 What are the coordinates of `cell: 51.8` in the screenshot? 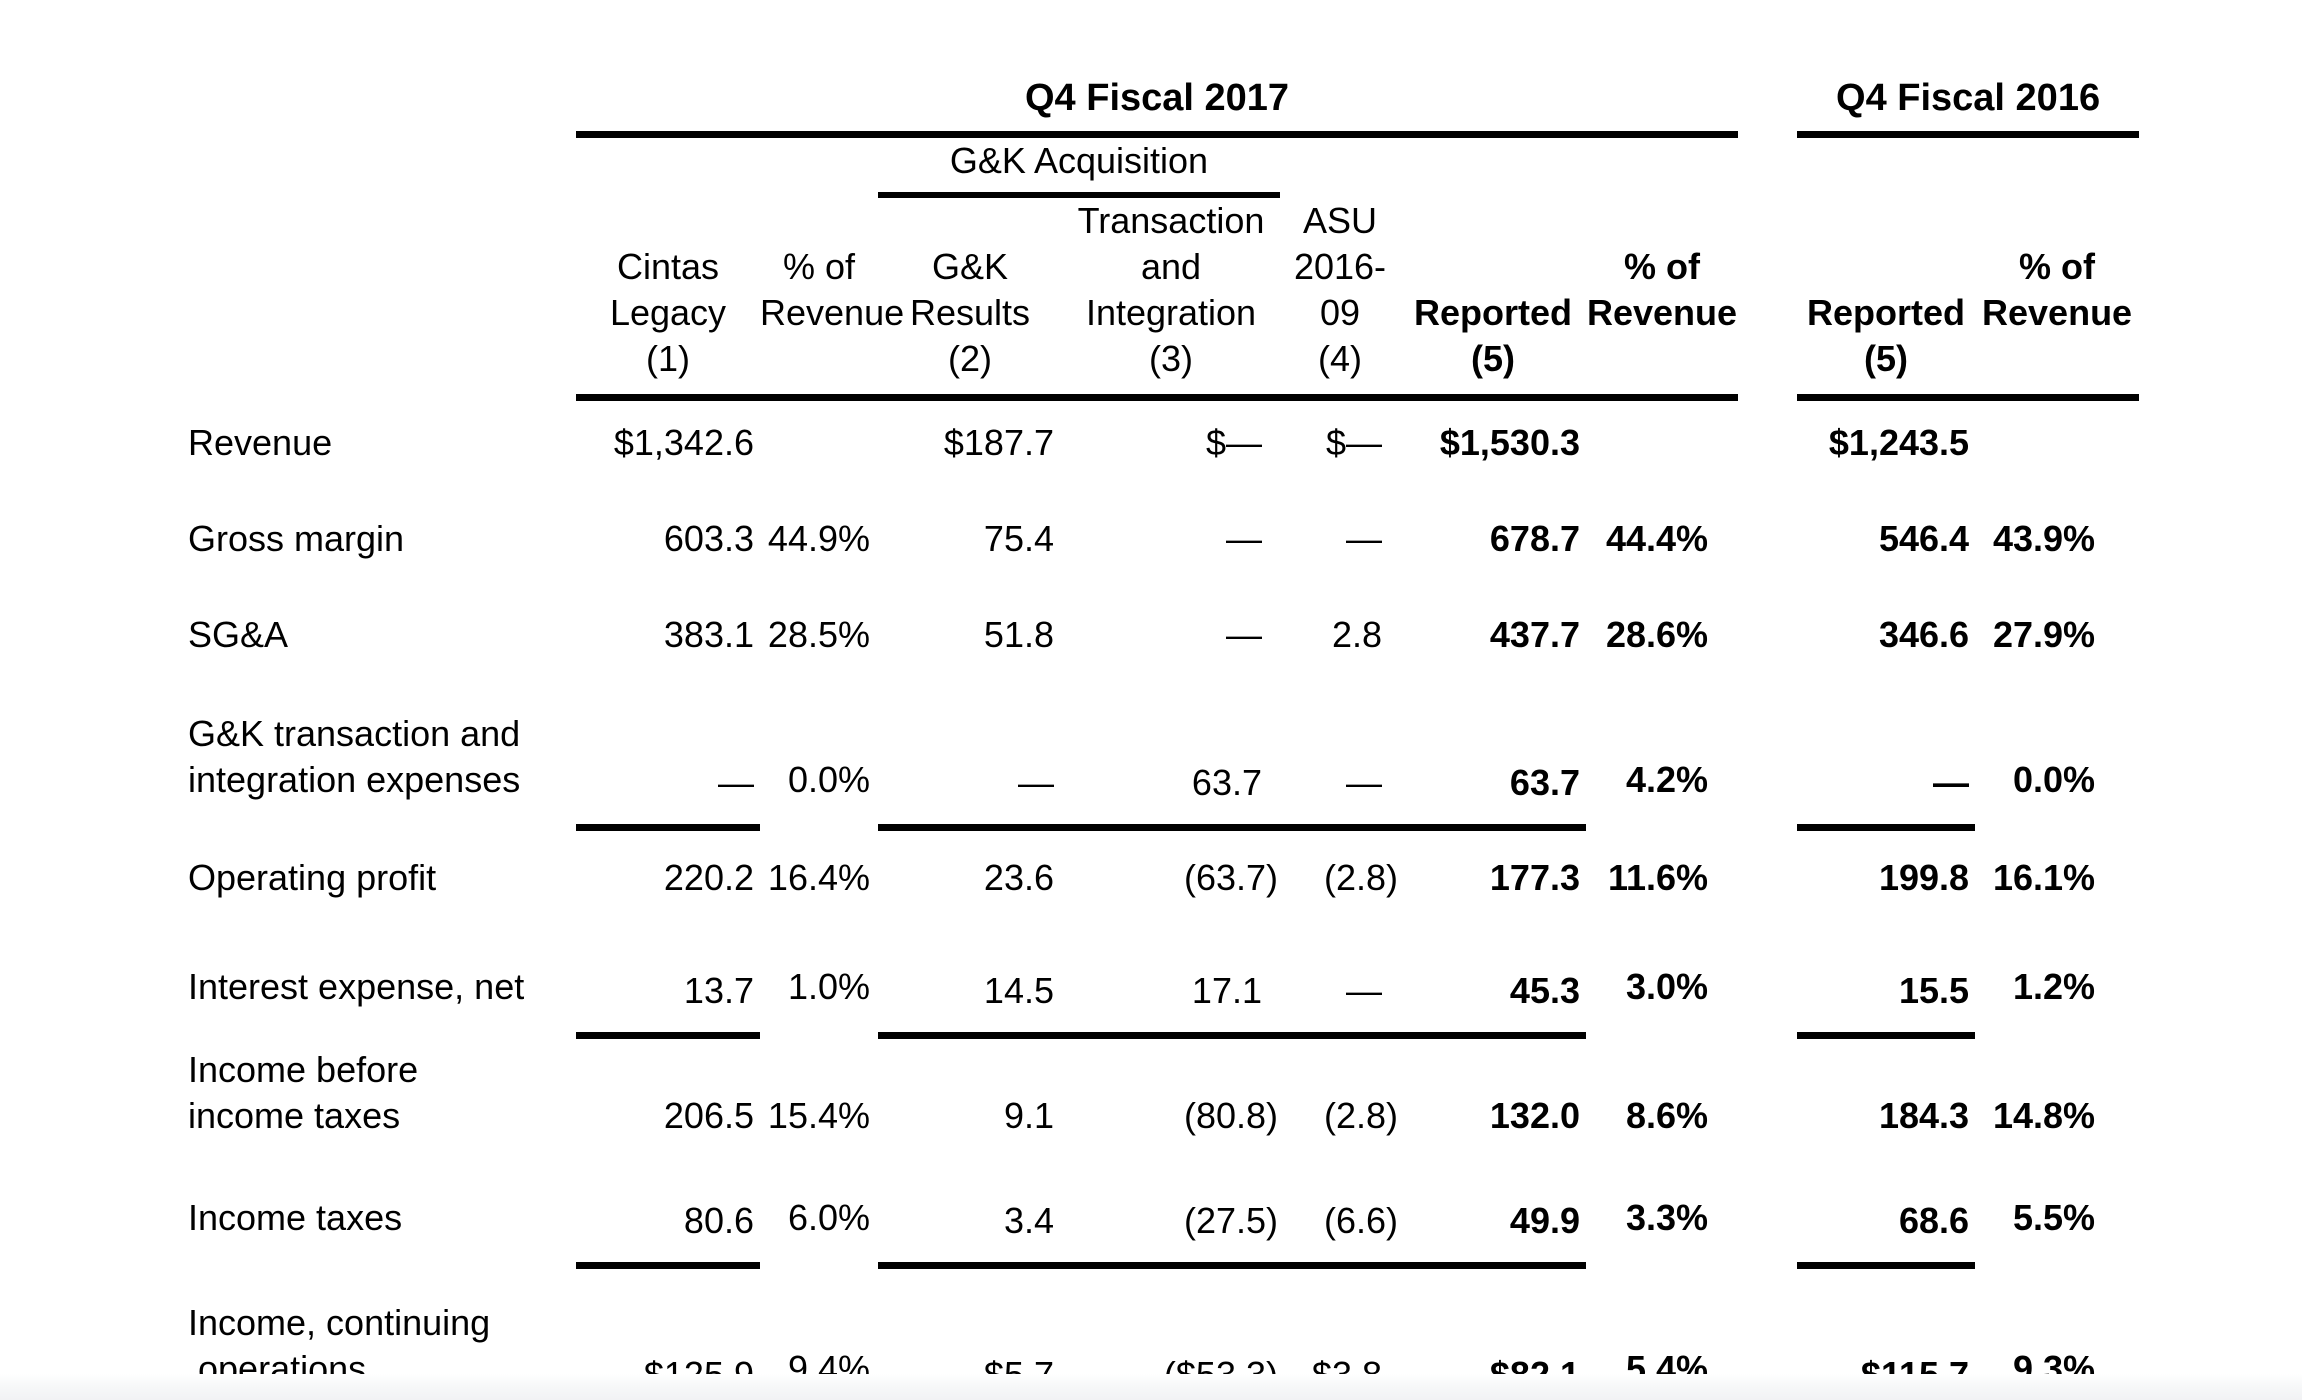 It's located at (1018, 634).